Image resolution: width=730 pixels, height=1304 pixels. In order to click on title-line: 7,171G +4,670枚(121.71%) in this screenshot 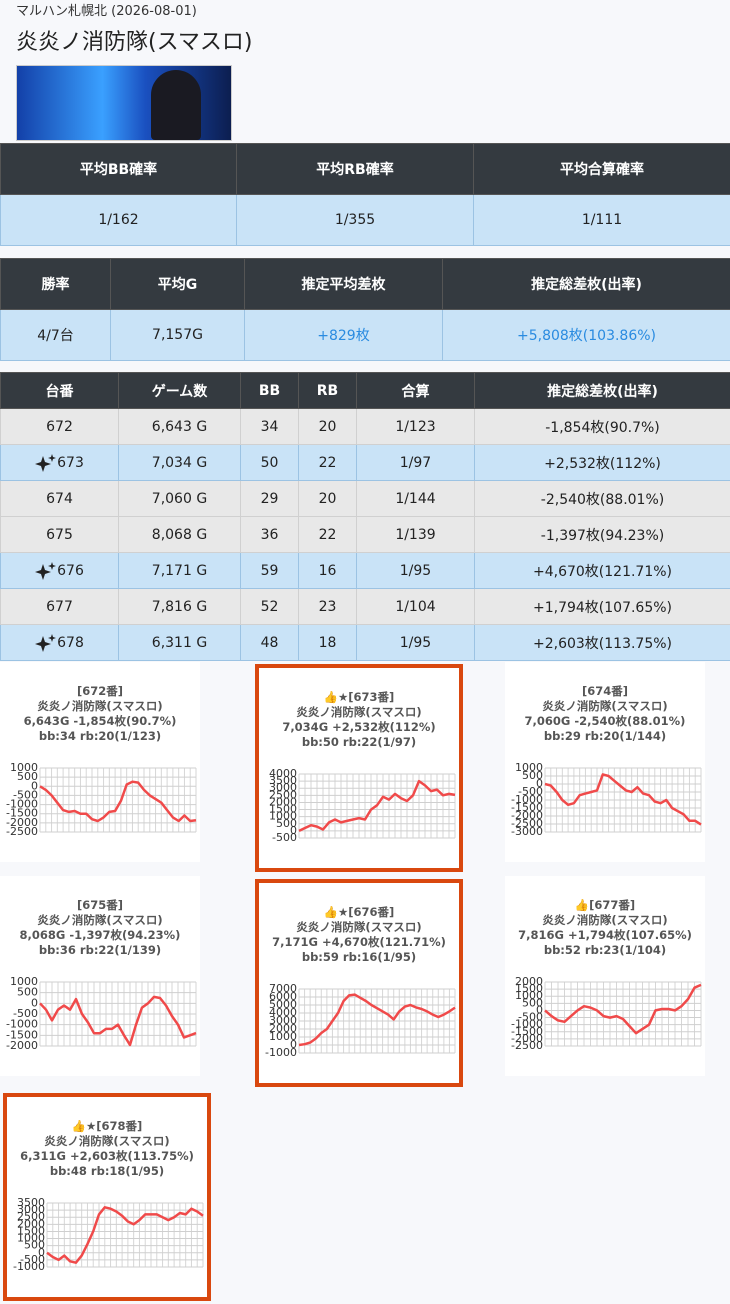, I will do `click(359, 942)`.